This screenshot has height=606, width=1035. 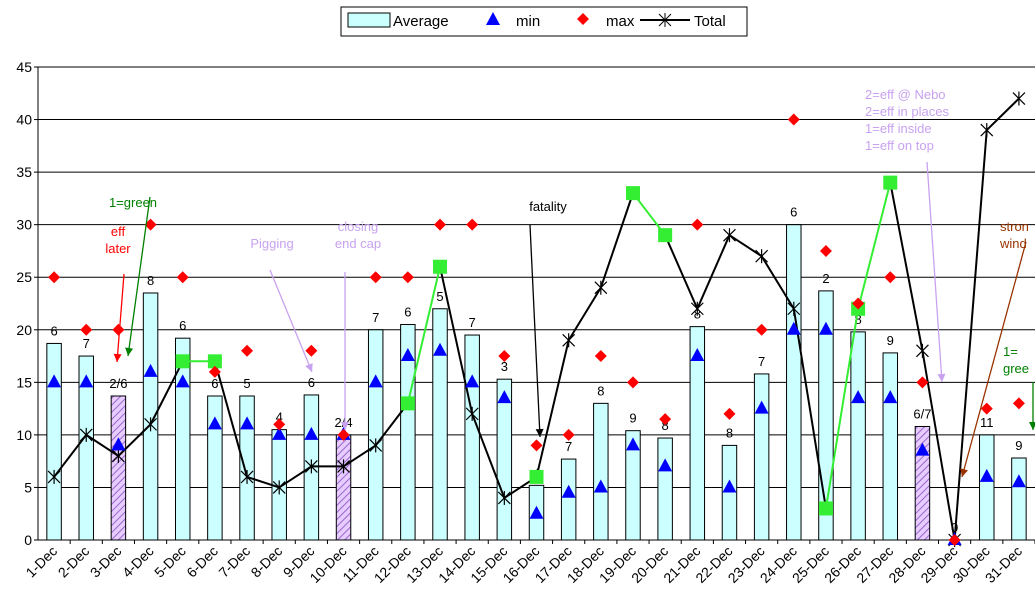 What do you see at coordinates (907, 111) in the screenshot?
I see `annotation-text: 2=eff in places` at bounding box center [907, 111].